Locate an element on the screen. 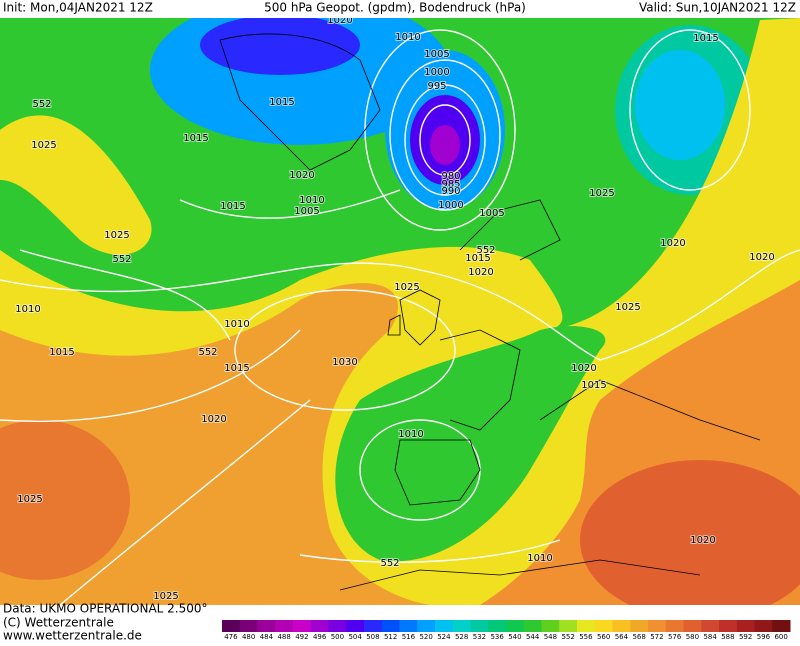 The width and height of the screenshot is (800, 646). colorbar-label: 572 is located at coordinates (656, 637).